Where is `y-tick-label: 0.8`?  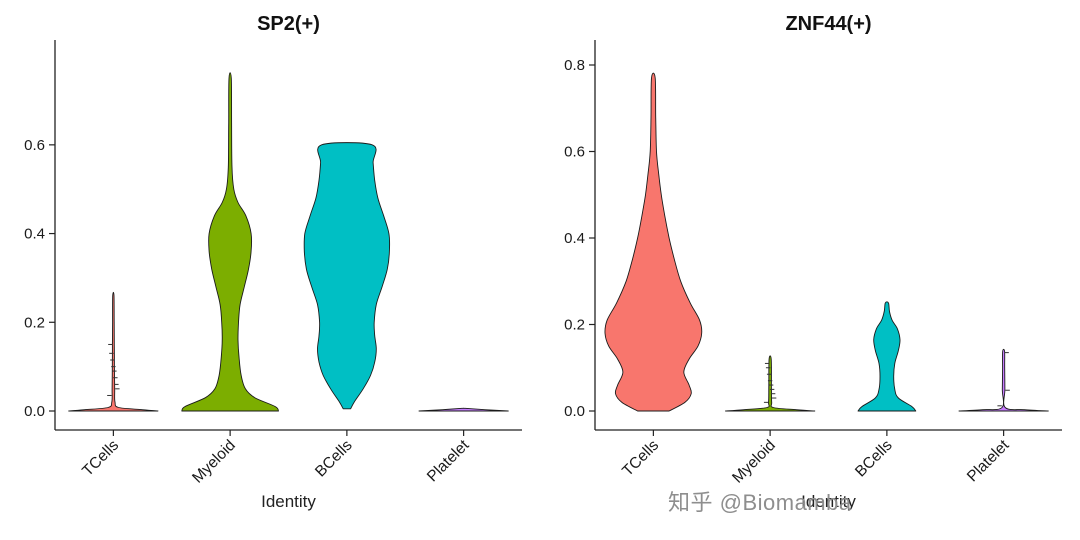
y-tick-label: 0.8 is located at coordinates (574, 65).